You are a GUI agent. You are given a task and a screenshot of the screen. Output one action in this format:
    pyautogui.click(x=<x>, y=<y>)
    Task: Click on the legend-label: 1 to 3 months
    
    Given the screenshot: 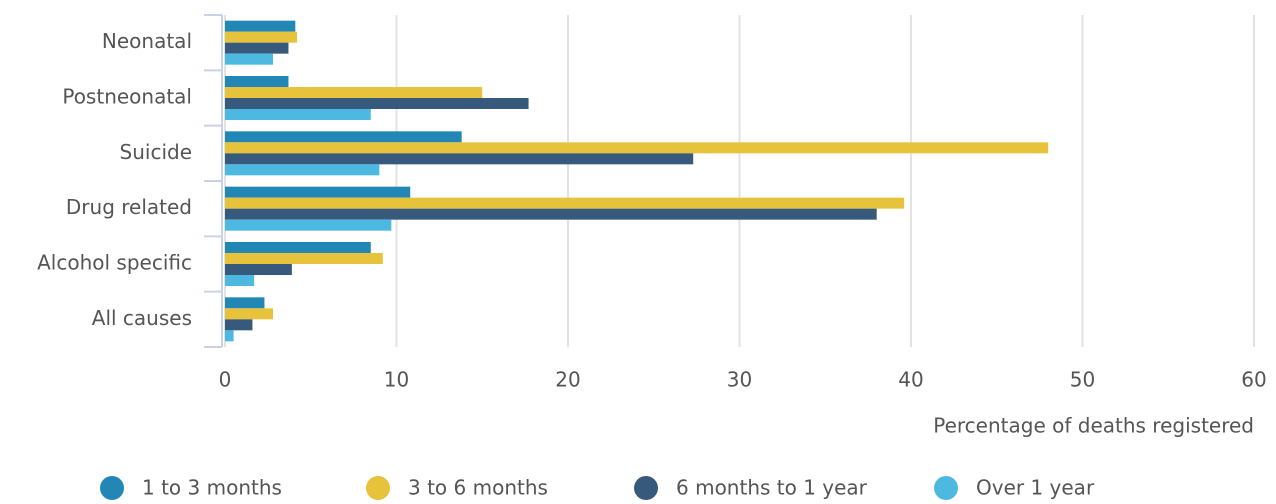 What is the action you would take?
    pyautogui.click(x=212, y=488)
    